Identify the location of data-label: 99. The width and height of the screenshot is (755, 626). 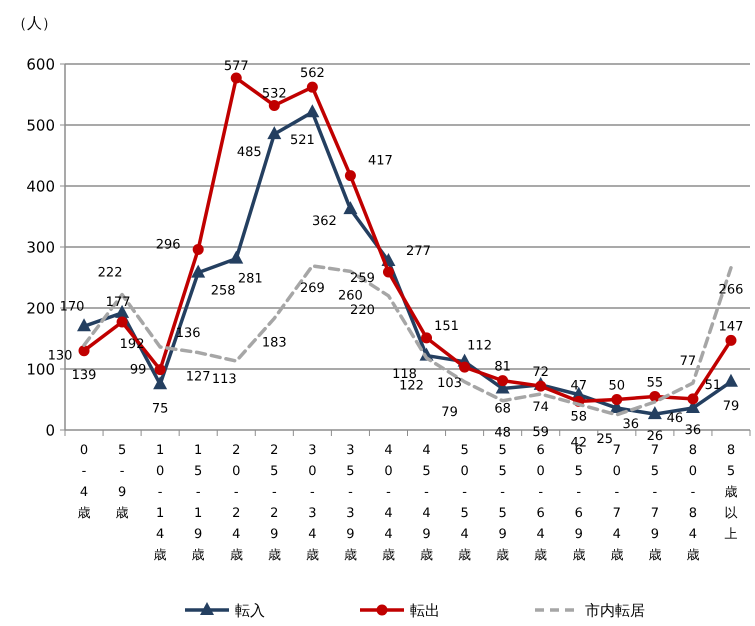
(138, 370).